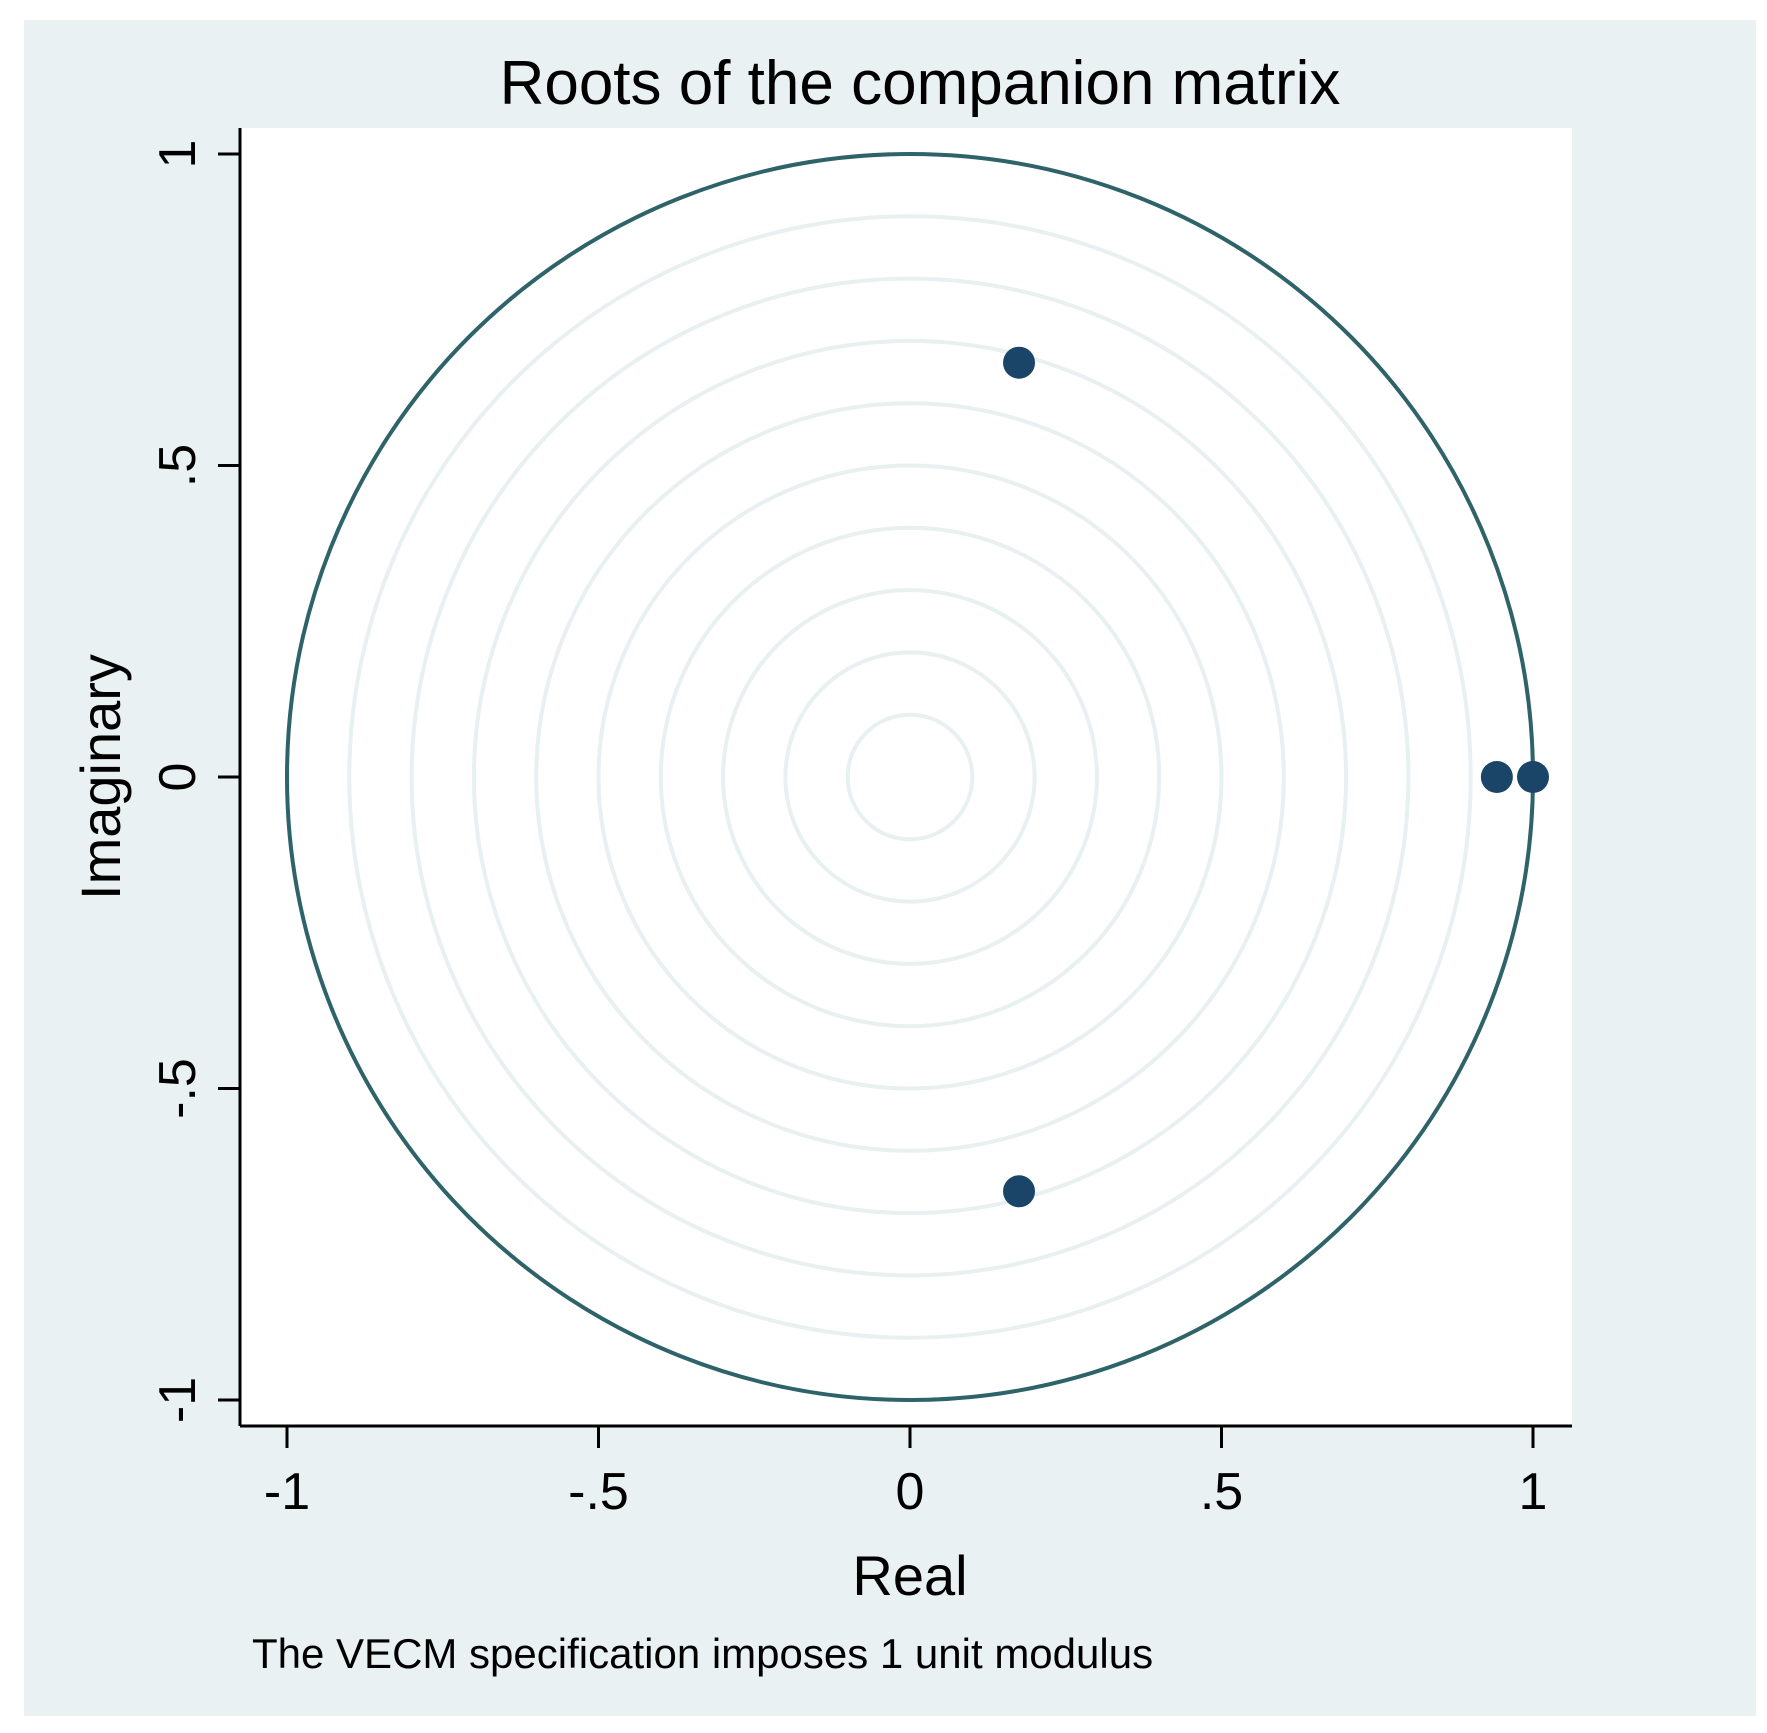  I want to click on x-axis-title: Real, so click(909, 1575).